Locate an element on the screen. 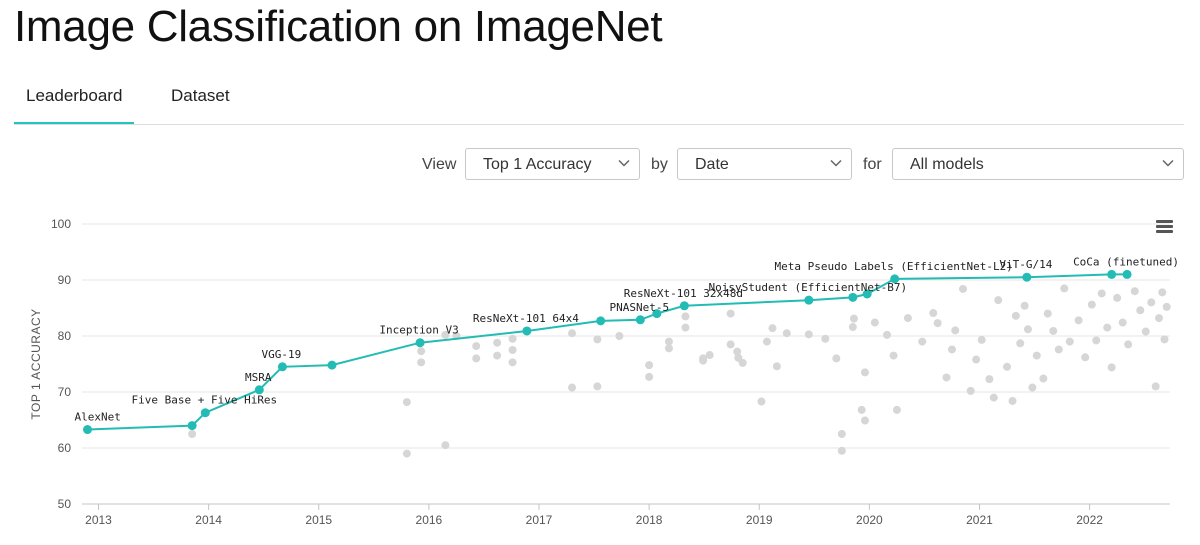 This screenshot has height=545, width=1200. hamburger-menu-icon is located at coordinates (1164, 226).